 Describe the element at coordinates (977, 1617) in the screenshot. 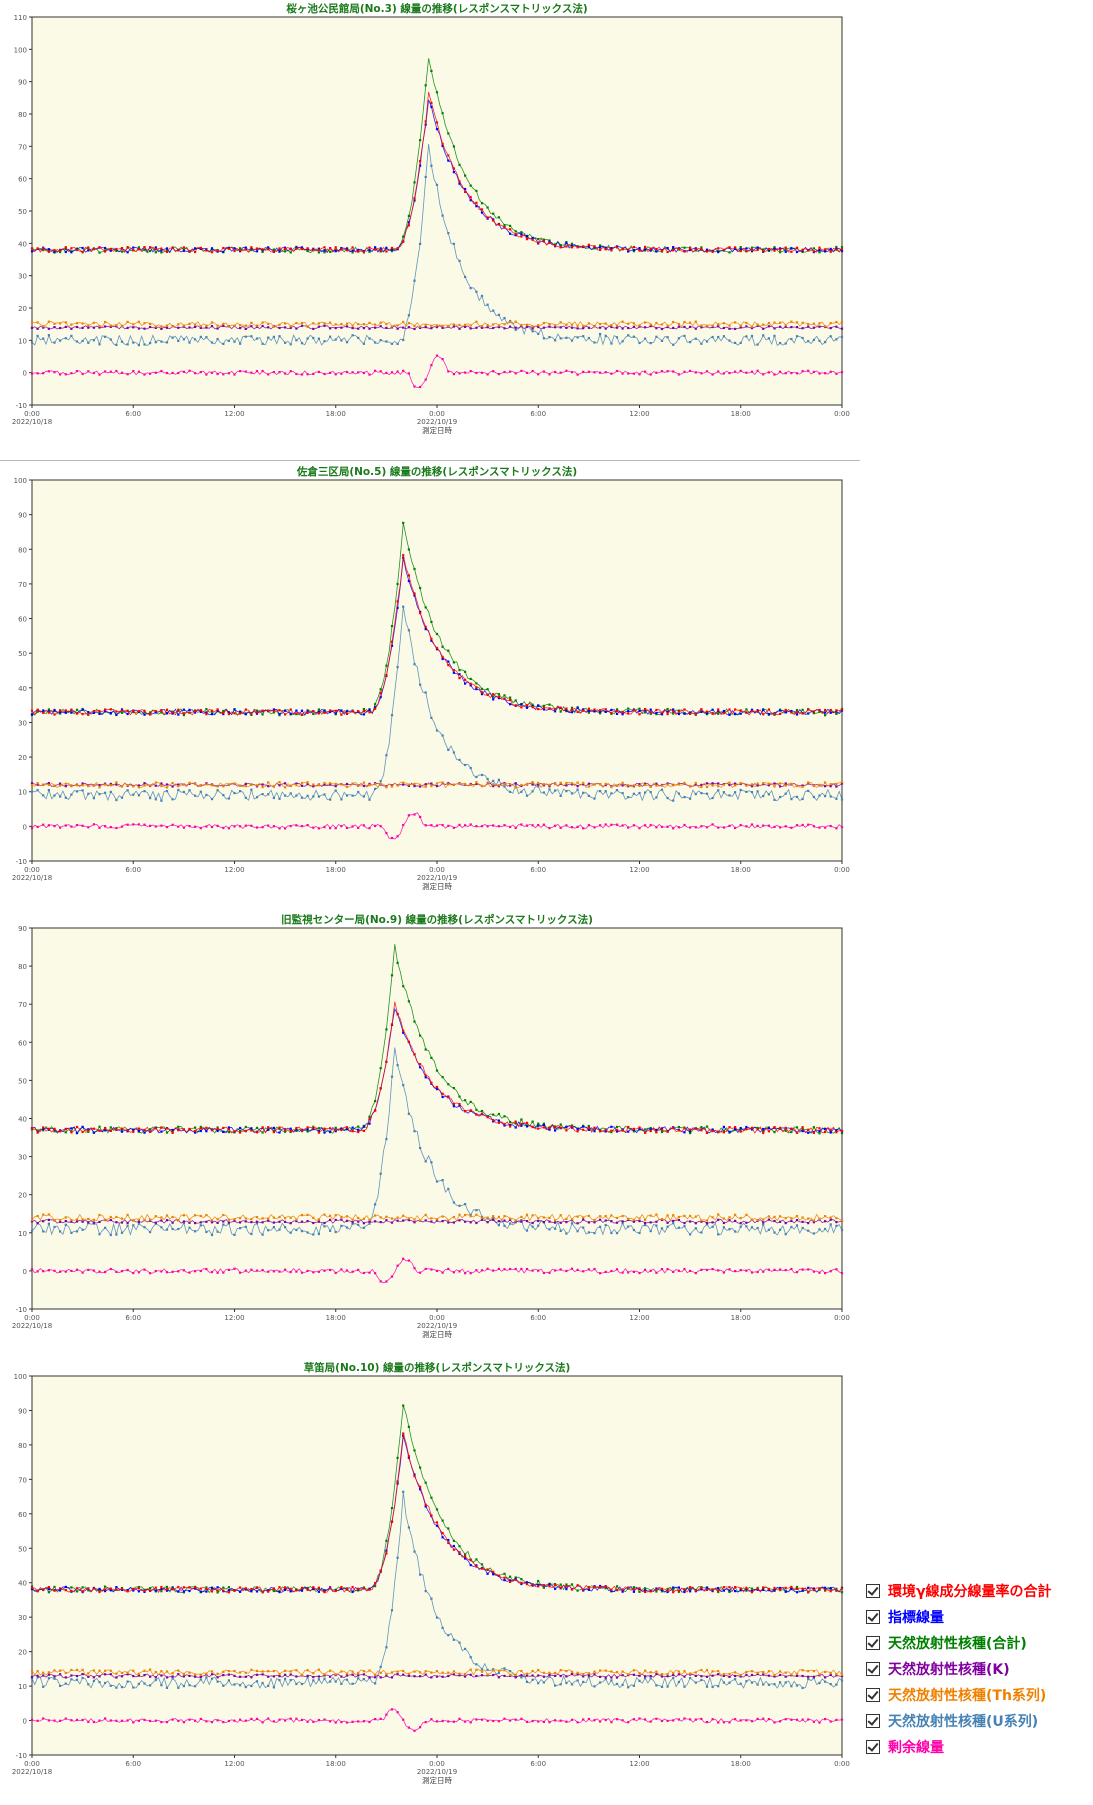

I see `legend-item: 指標線量` at that location.